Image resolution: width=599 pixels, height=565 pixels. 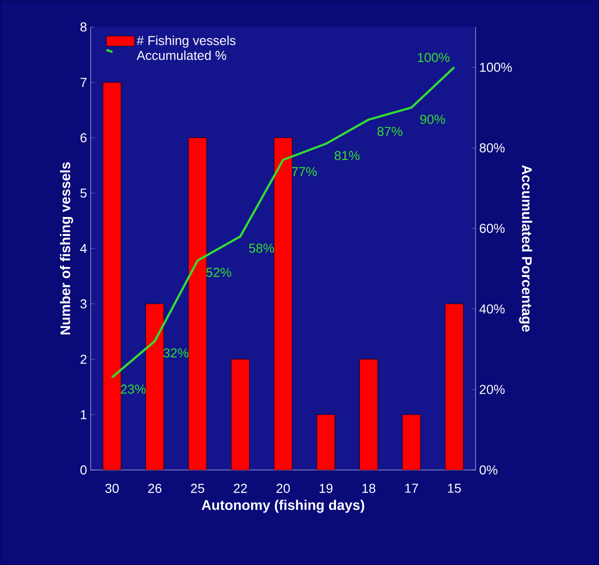 What do you see at coordinates (492, 389) in the screenshot?
I see `y2-tick-label: 20%` at bounding box center [492, 389].